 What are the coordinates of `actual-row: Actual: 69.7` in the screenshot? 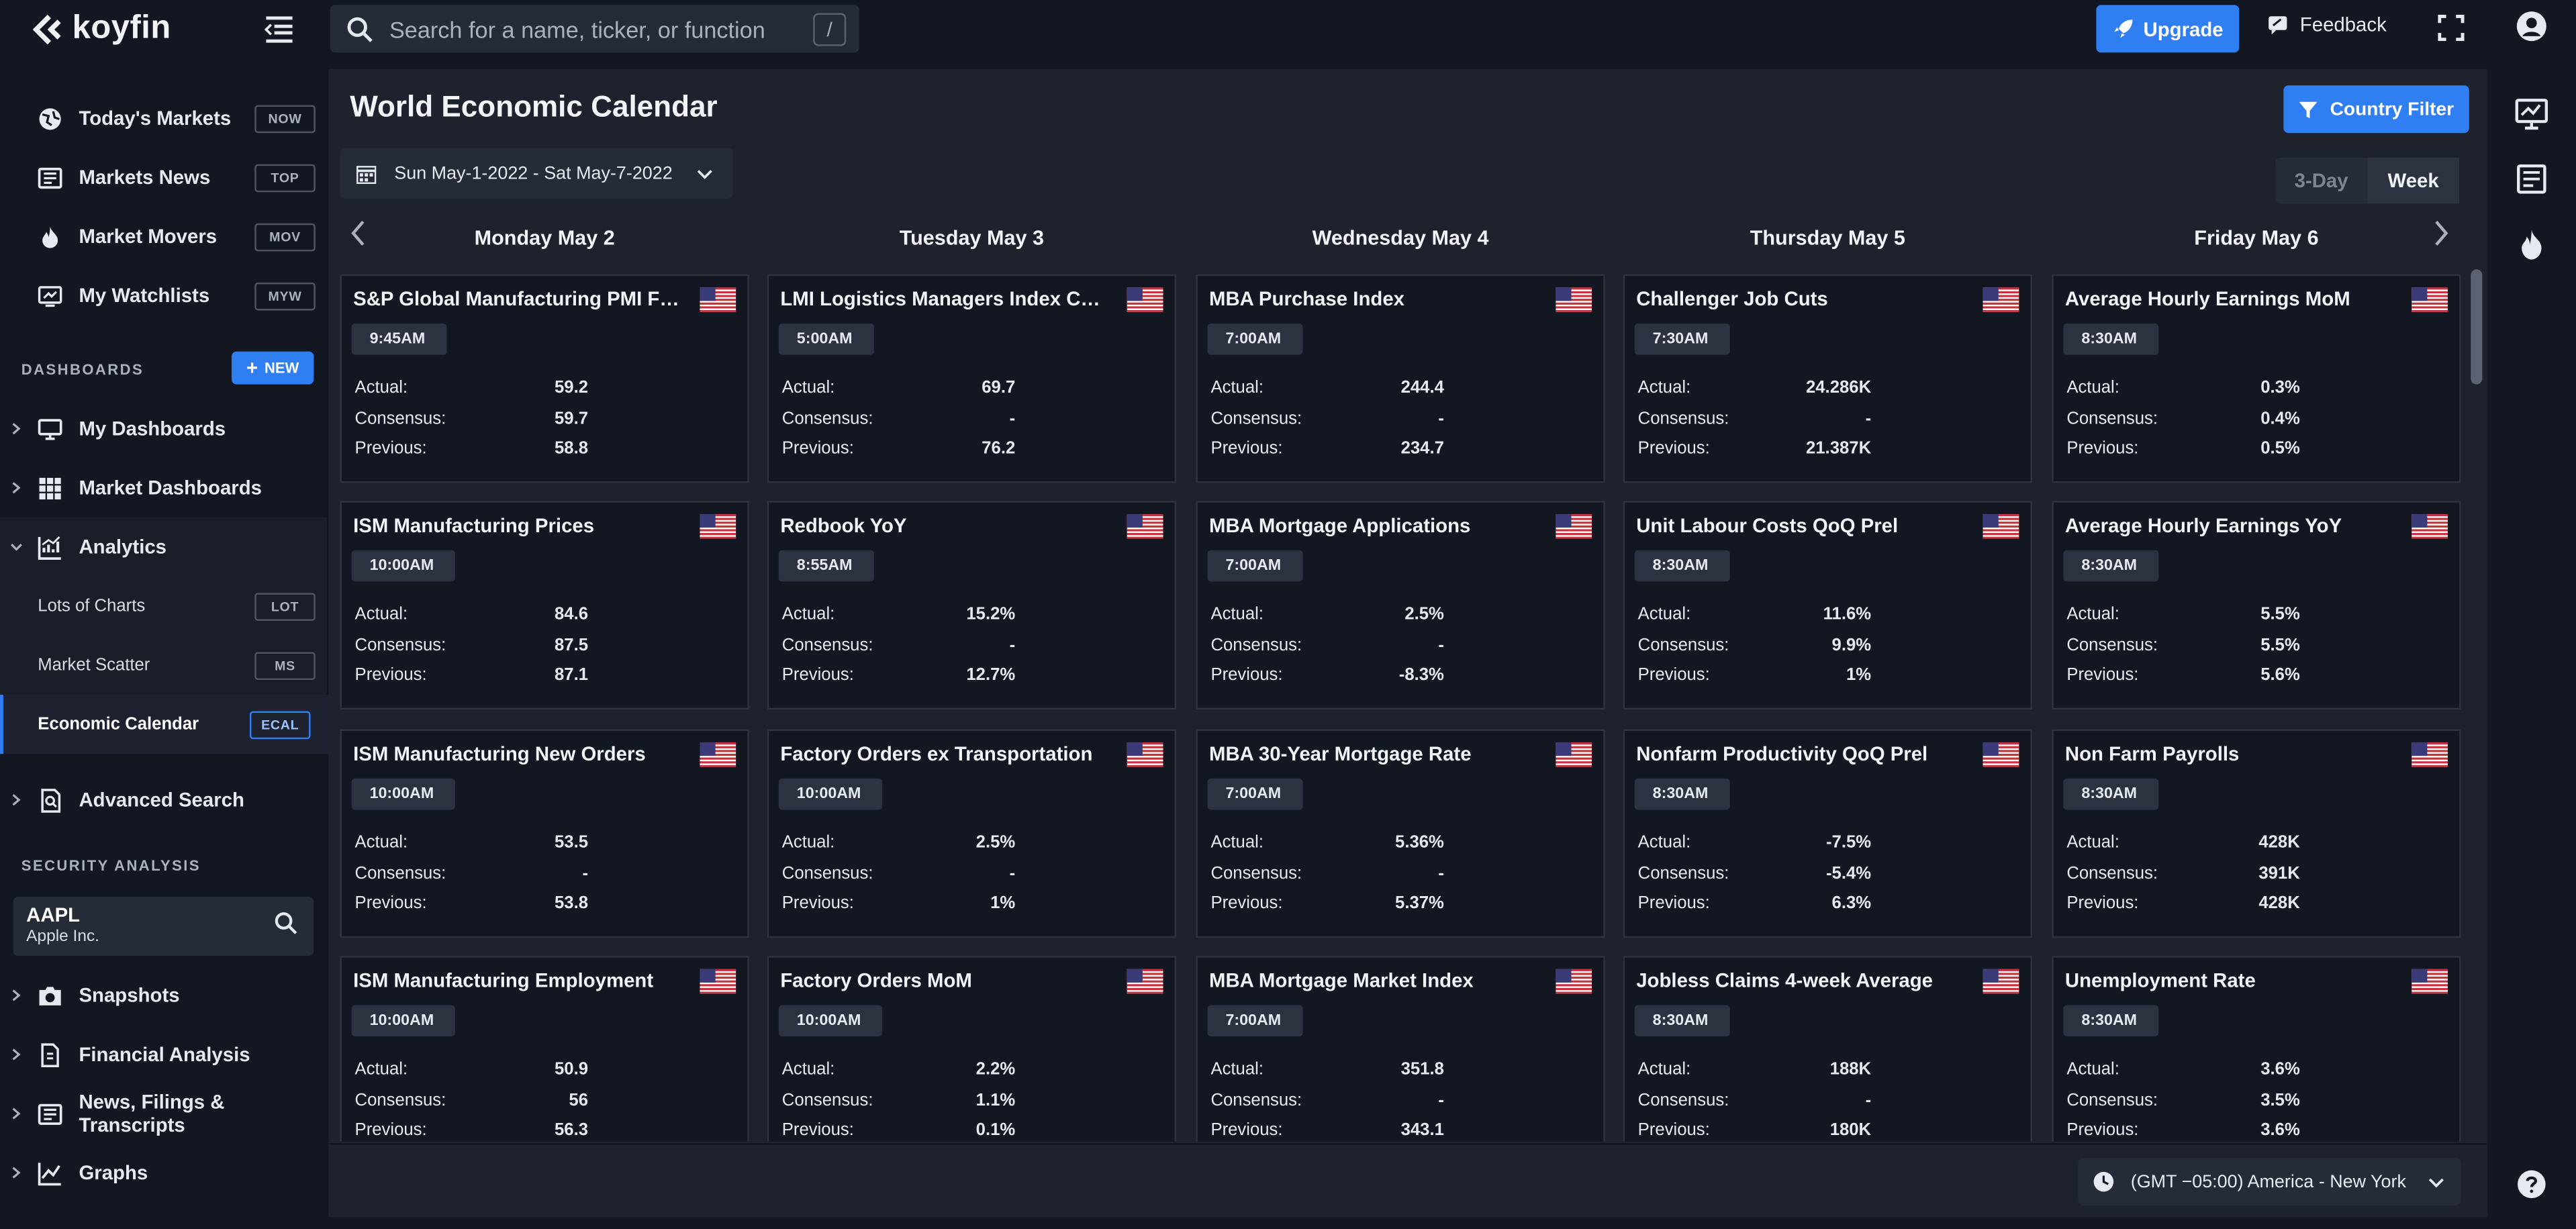 It's located at (979, 389).